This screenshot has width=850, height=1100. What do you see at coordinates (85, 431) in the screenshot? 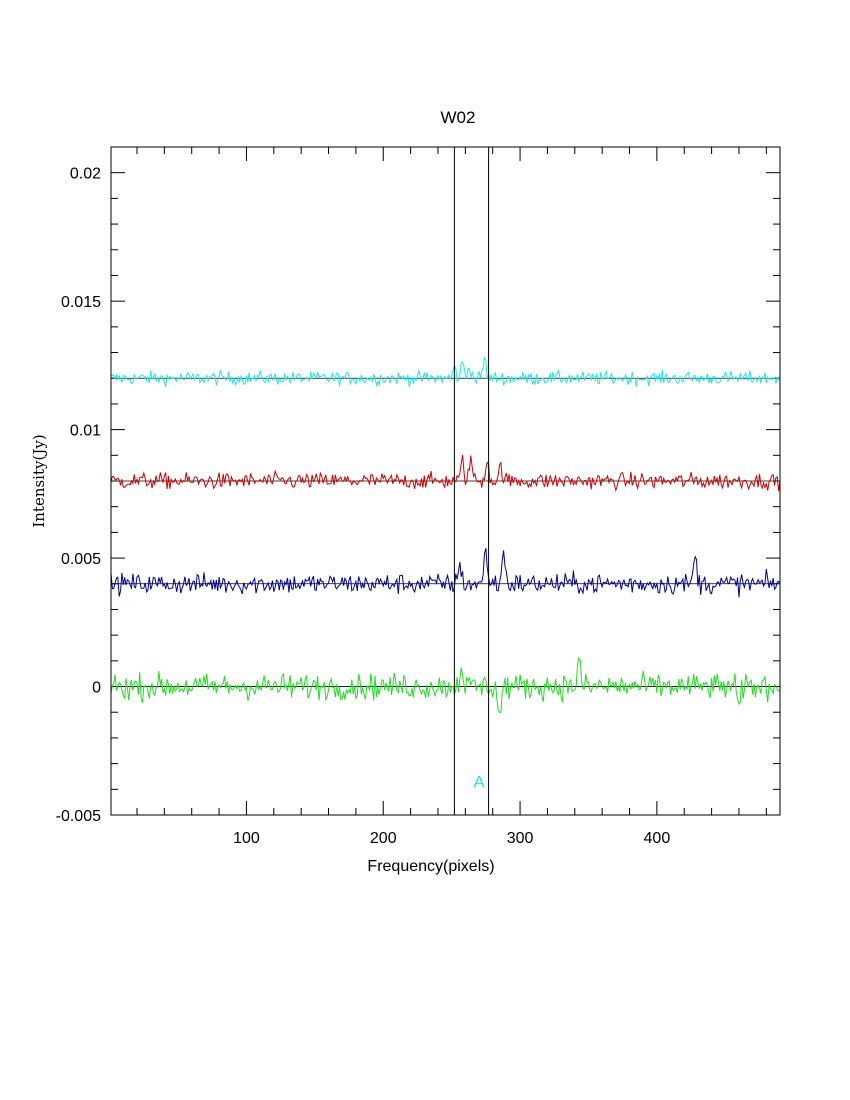
I see `y-tick-label: 0.01` at bounding box center [85, 431].